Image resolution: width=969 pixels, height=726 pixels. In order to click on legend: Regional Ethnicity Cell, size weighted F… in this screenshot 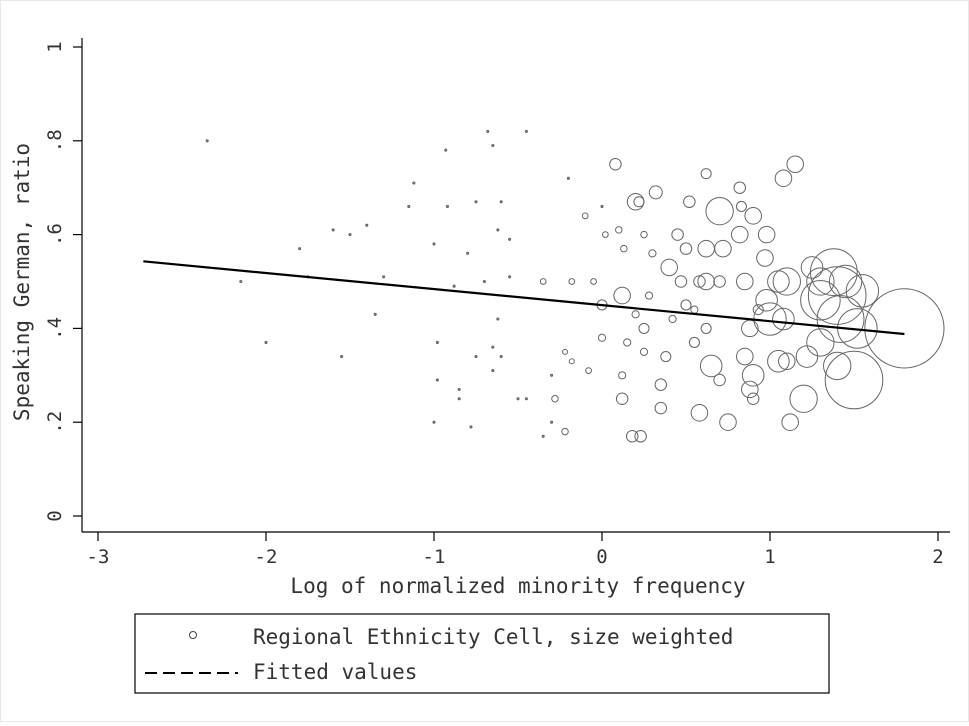, I will do `click(482, 653)`.